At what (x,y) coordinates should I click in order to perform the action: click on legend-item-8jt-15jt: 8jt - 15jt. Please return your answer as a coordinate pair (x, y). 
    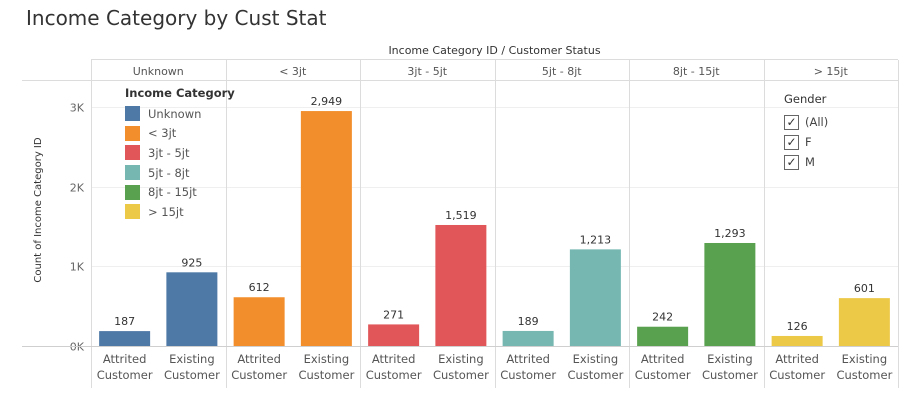
    Looking at the image, I should click on (180, 192).